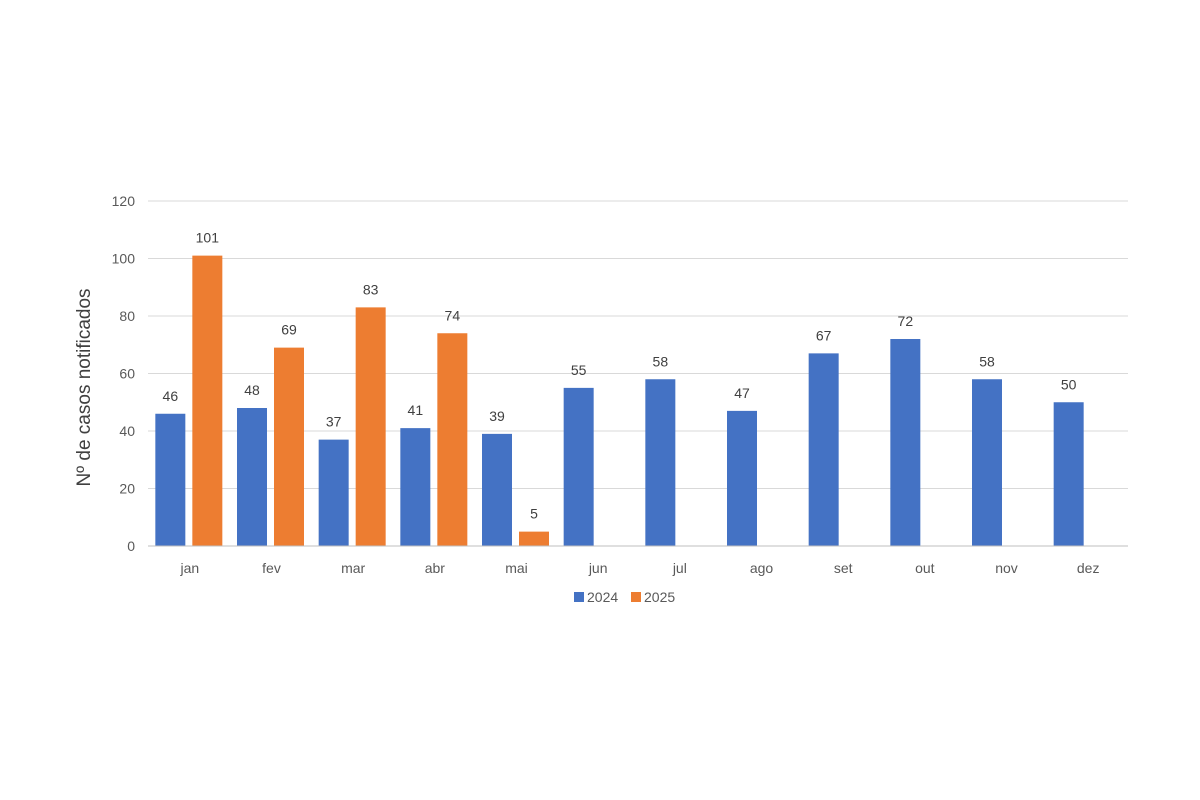  I want to click on data-label: 5, so click(534, 514).